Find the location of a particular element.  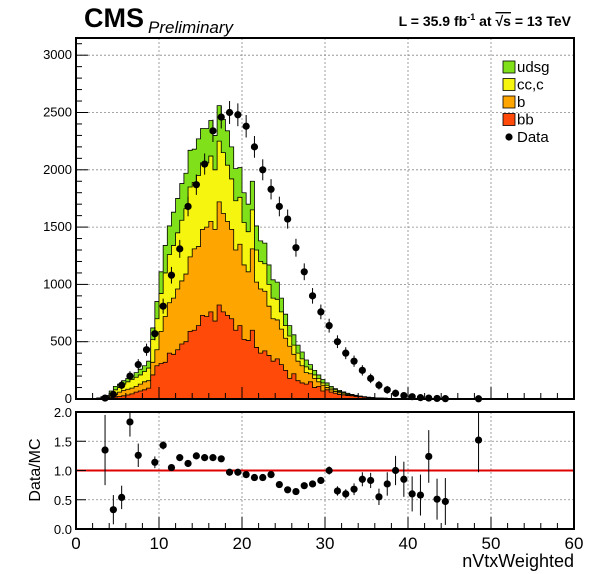

y-tick-label: 500 is located at coordinates (61, 341).